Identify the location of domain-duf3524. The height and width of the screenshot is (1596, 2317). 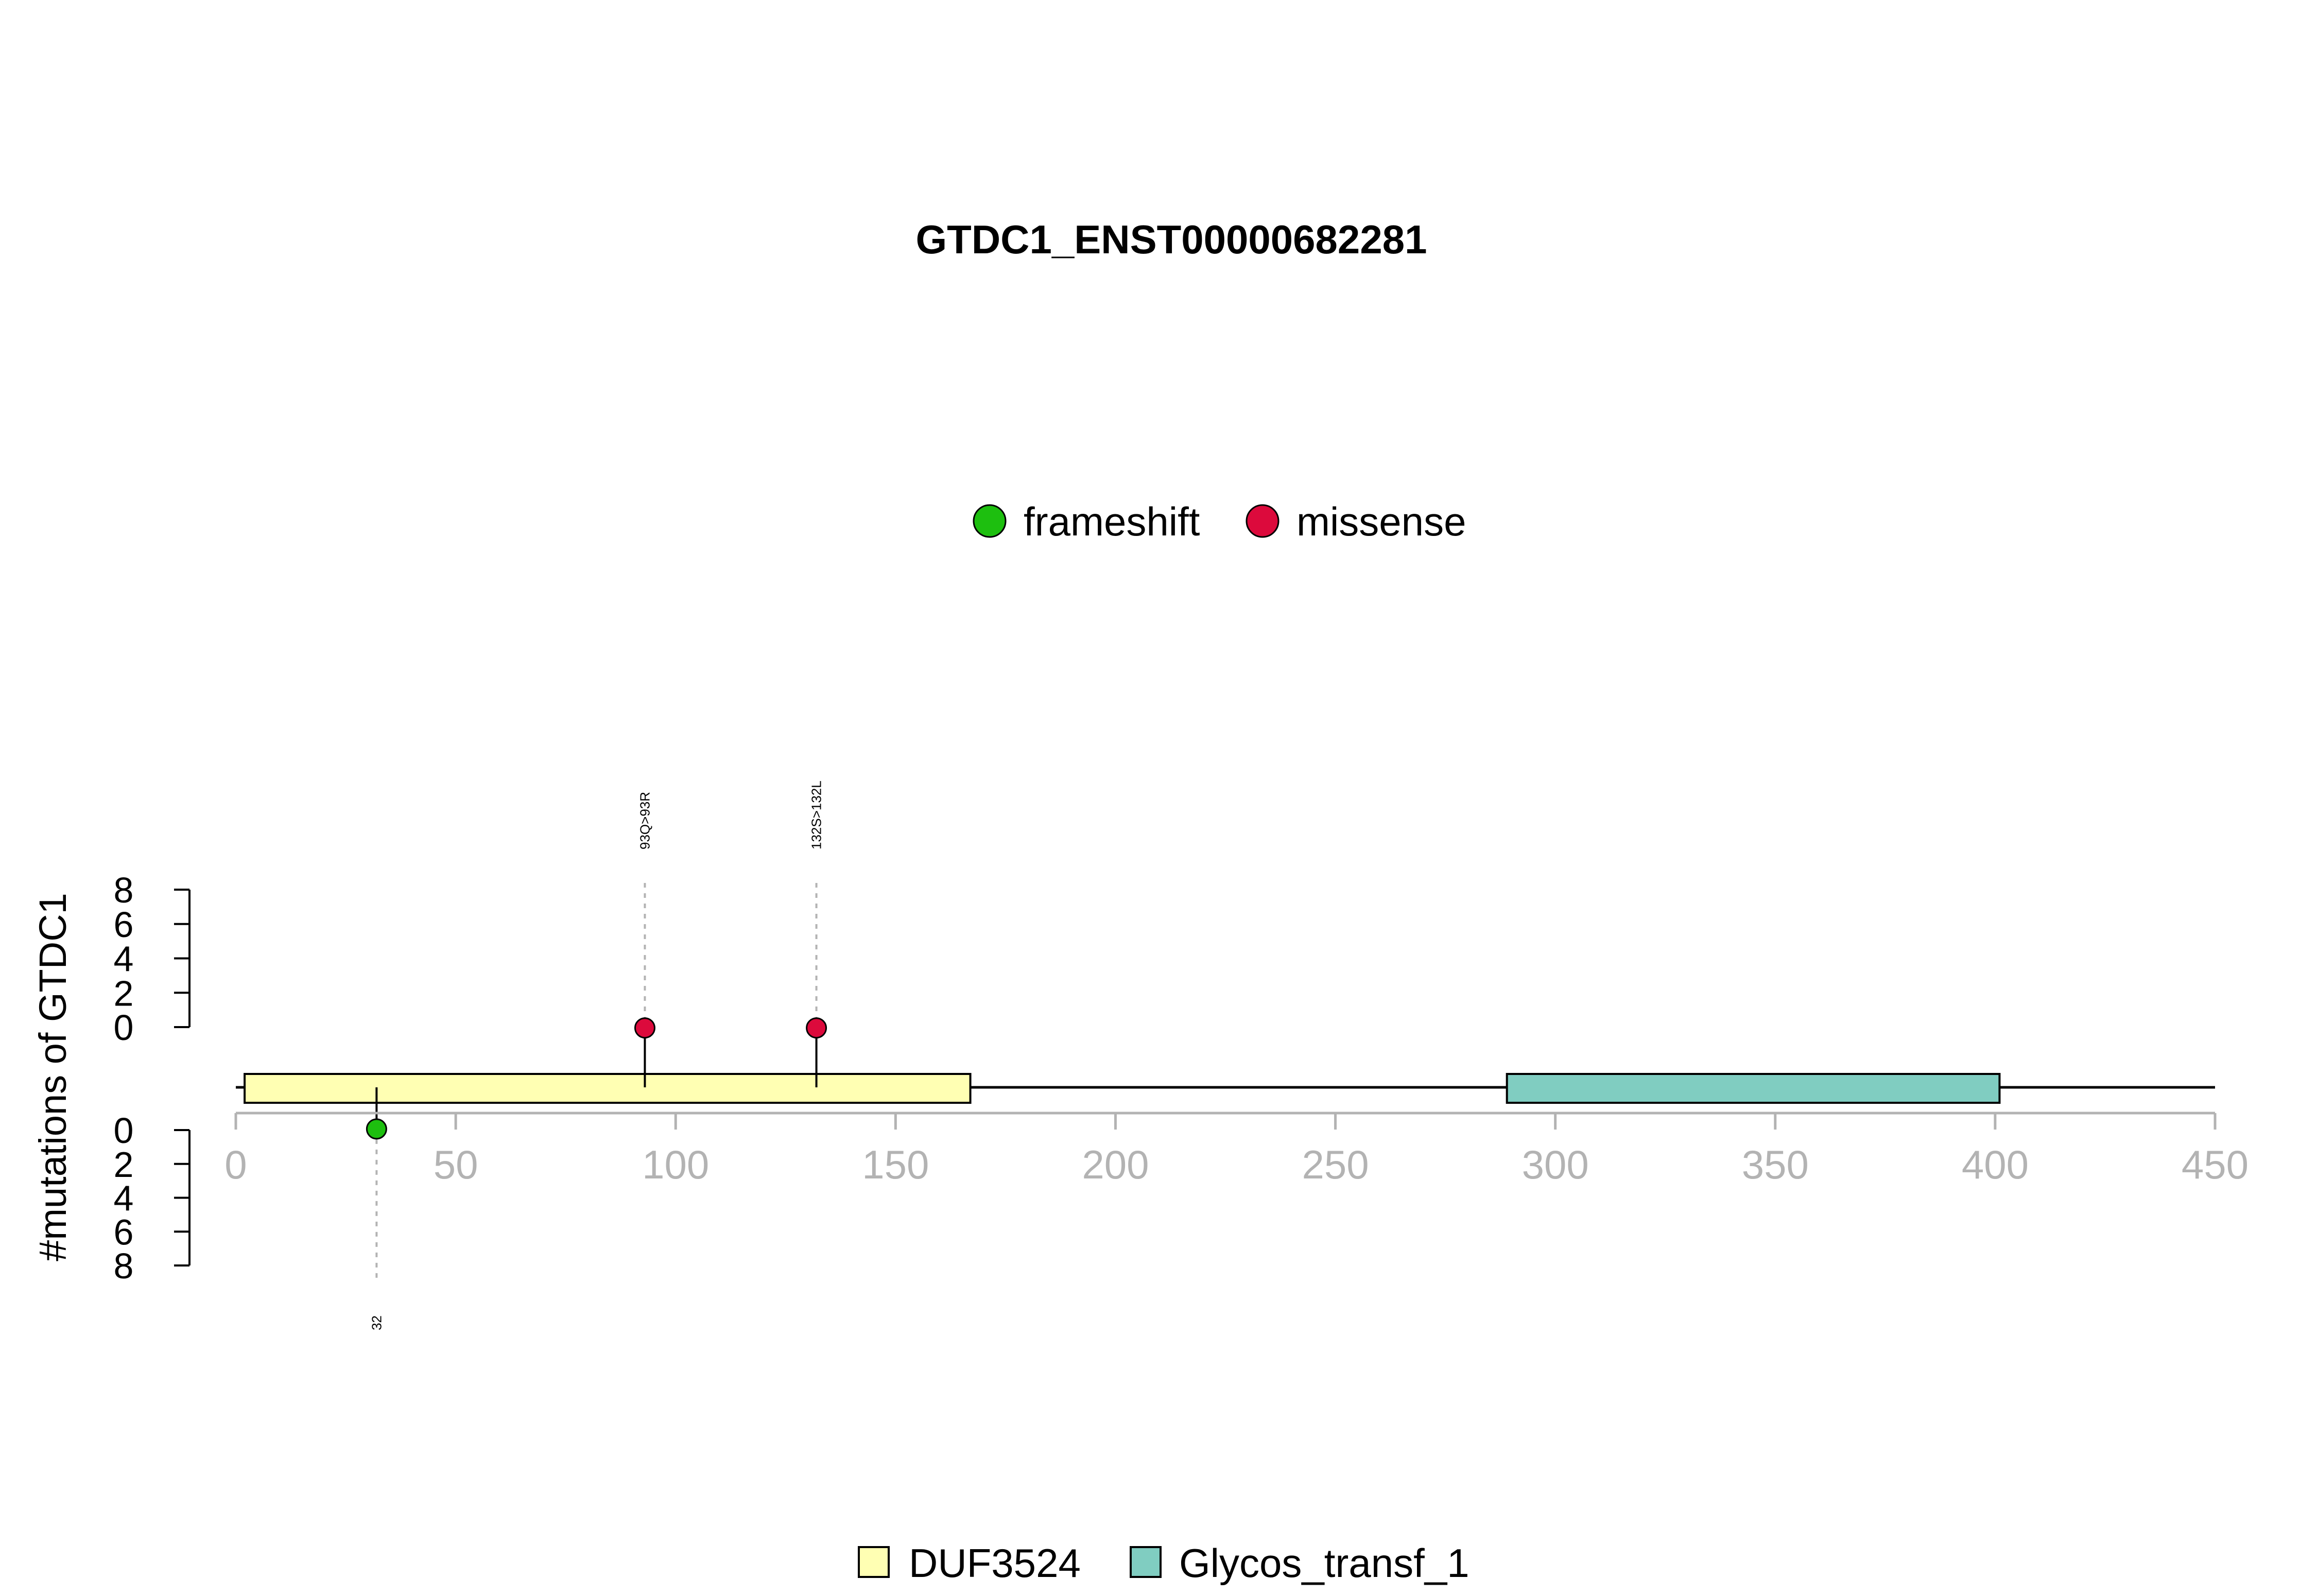
(608, 1088).